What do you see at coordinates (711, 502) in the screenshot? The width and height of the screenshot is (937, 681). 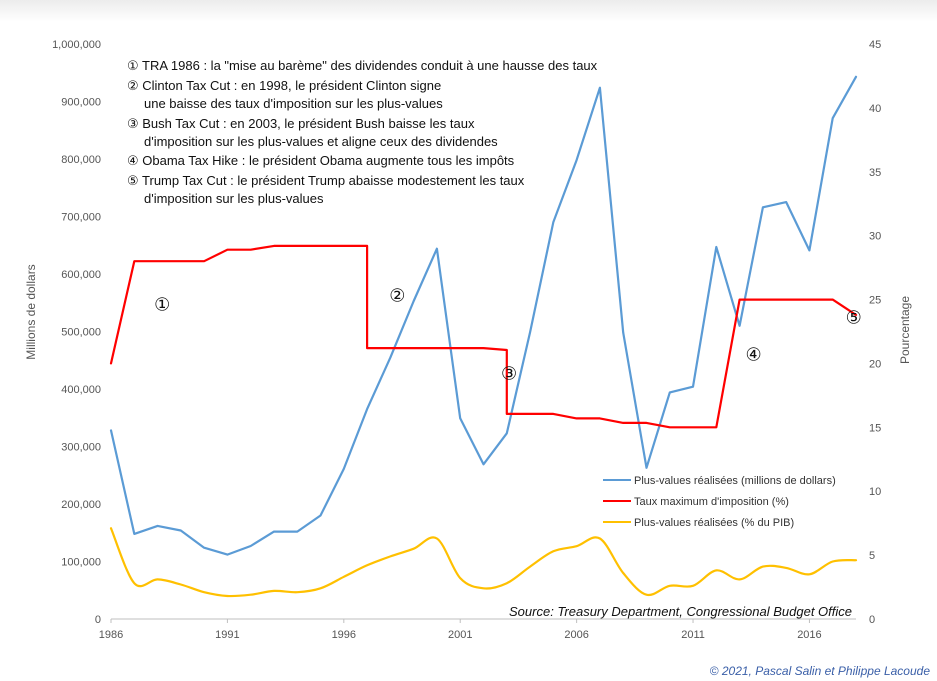 I see `legend-label-max-tax-rate: Taux maximum d'imposition (%)` at bounding box center [711, 502].